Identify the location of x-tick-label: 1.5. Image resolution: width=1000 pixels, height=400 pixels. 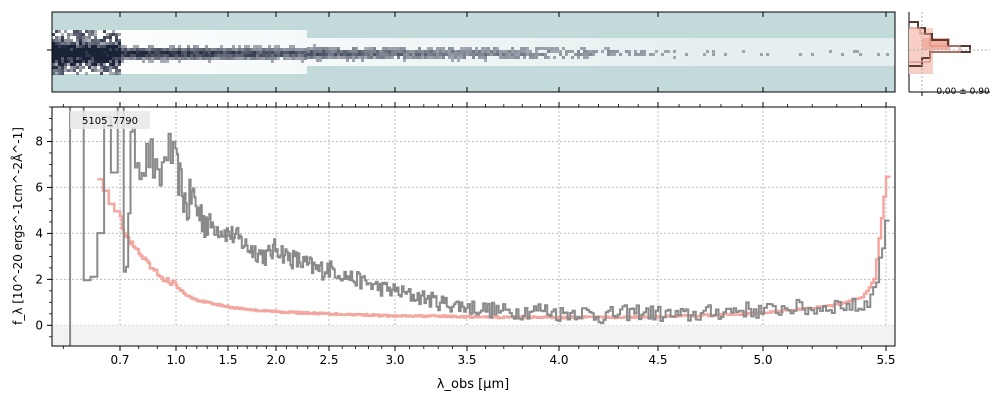
(227, 360).